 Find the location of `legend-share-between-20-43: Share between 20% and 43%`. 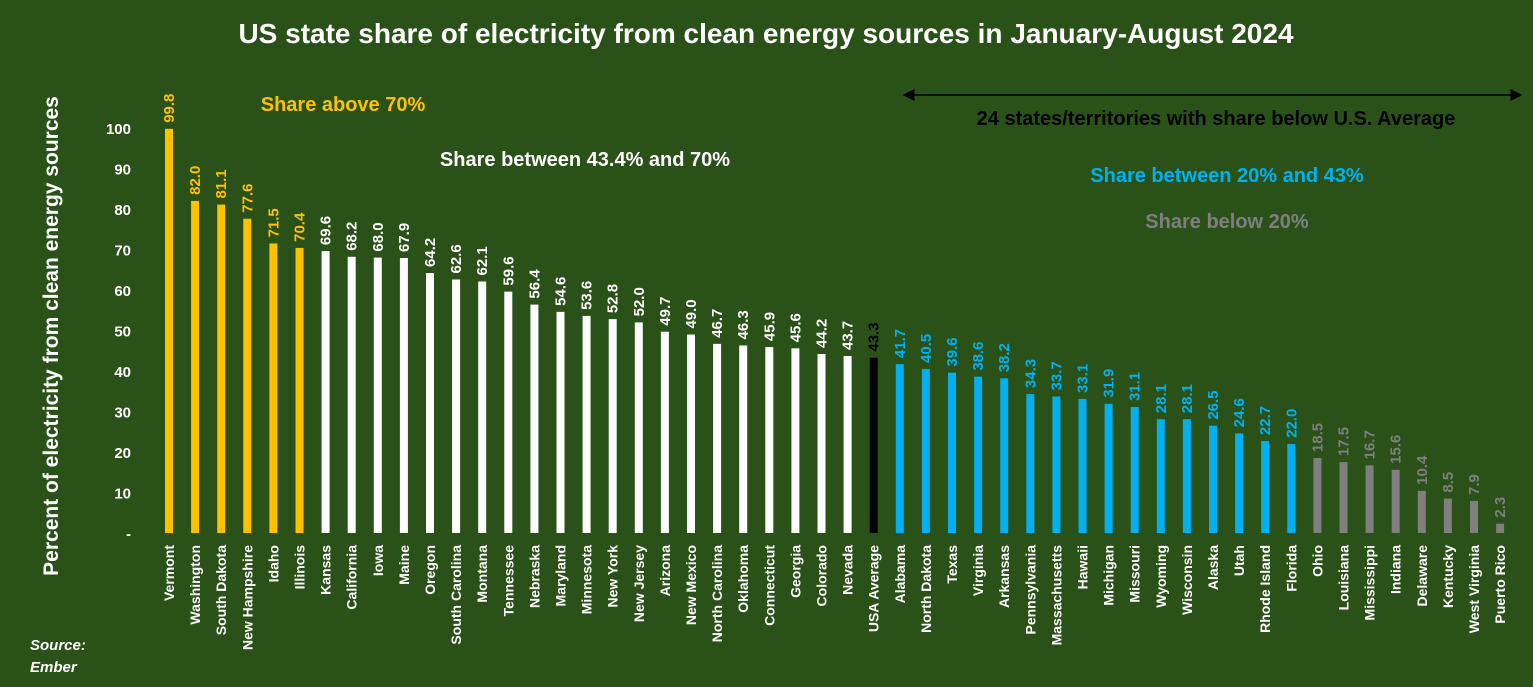

legend-share-between-20-43: Share between 20% and 43% is located at coordinates (1227, 176).